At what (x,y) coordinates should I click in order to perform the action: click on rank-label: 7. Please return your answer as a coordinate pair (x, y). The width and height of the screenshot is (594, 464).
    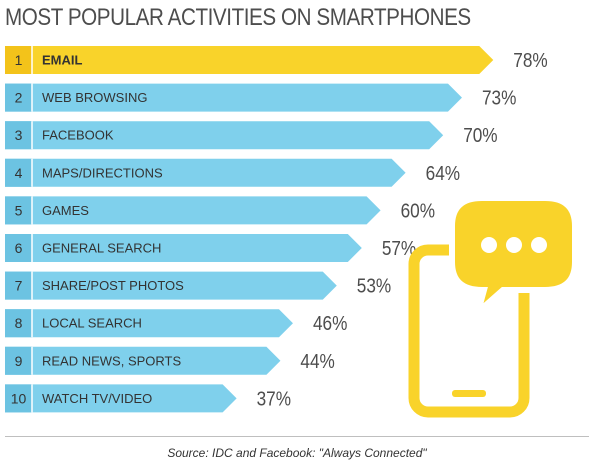
    Looking at the image, I should click on (19, 286).